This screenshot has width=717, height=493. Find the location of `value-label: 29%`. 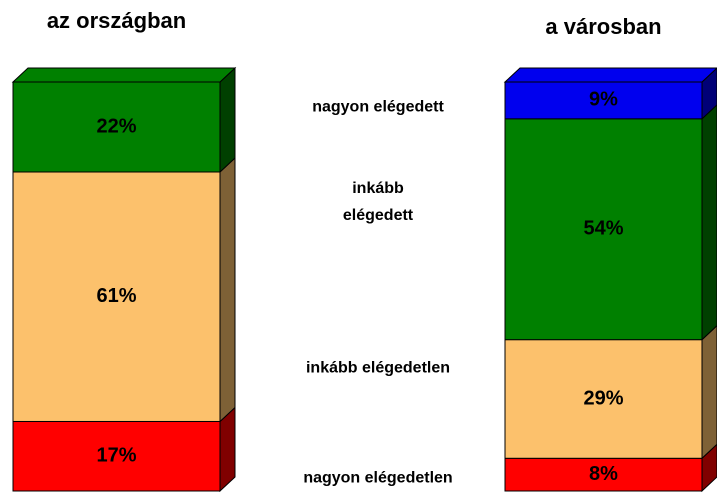

value-label: 29% is located at coordinates (603, 398).